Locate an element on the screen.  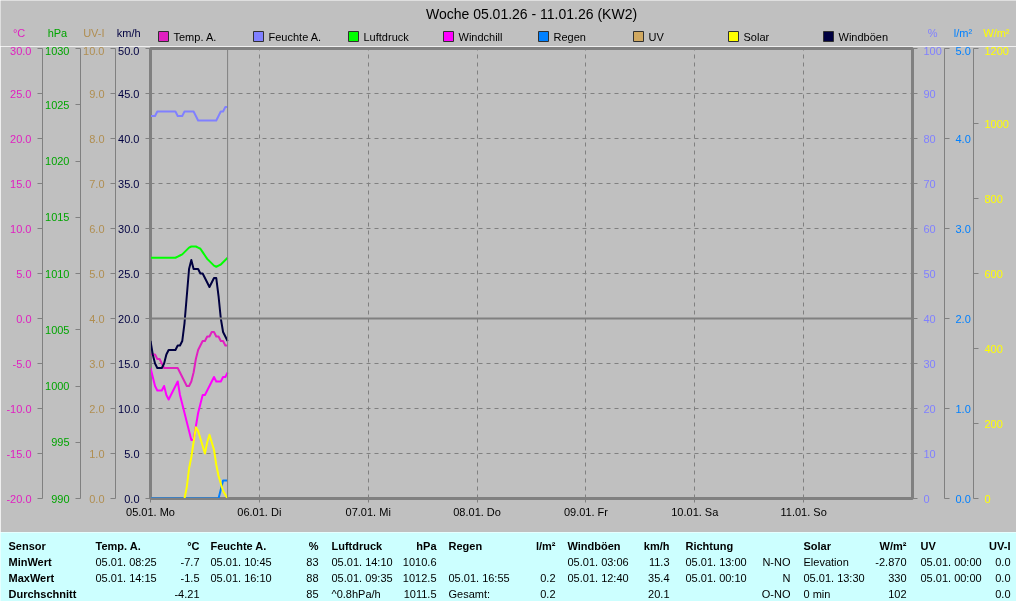
text: MinWert is located at coordinates (30, 561).